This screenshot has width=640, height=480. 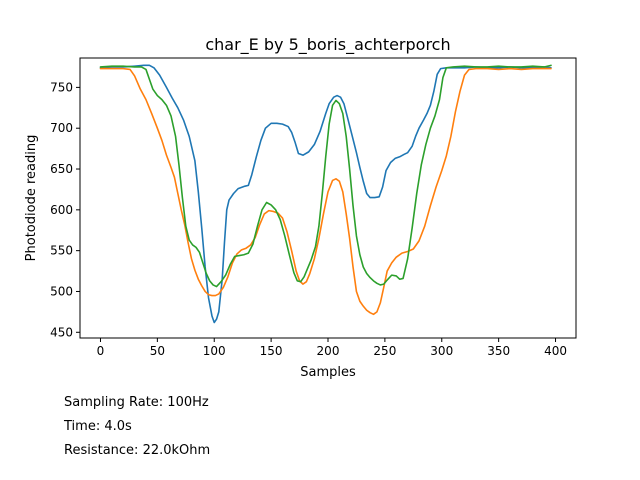 What do you see at coordinates (61, 169) in the screenshot?
I see `y-tick-label: 650` at bounding box center [61, 169].